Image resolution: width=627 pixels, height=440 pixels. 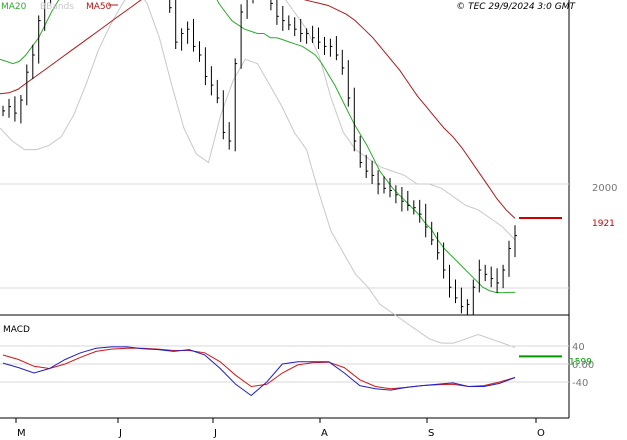 What do you see at coordinates (580, 362) in the screenshot?
I see `support-label: 1599` at bounding box center [580, 362].